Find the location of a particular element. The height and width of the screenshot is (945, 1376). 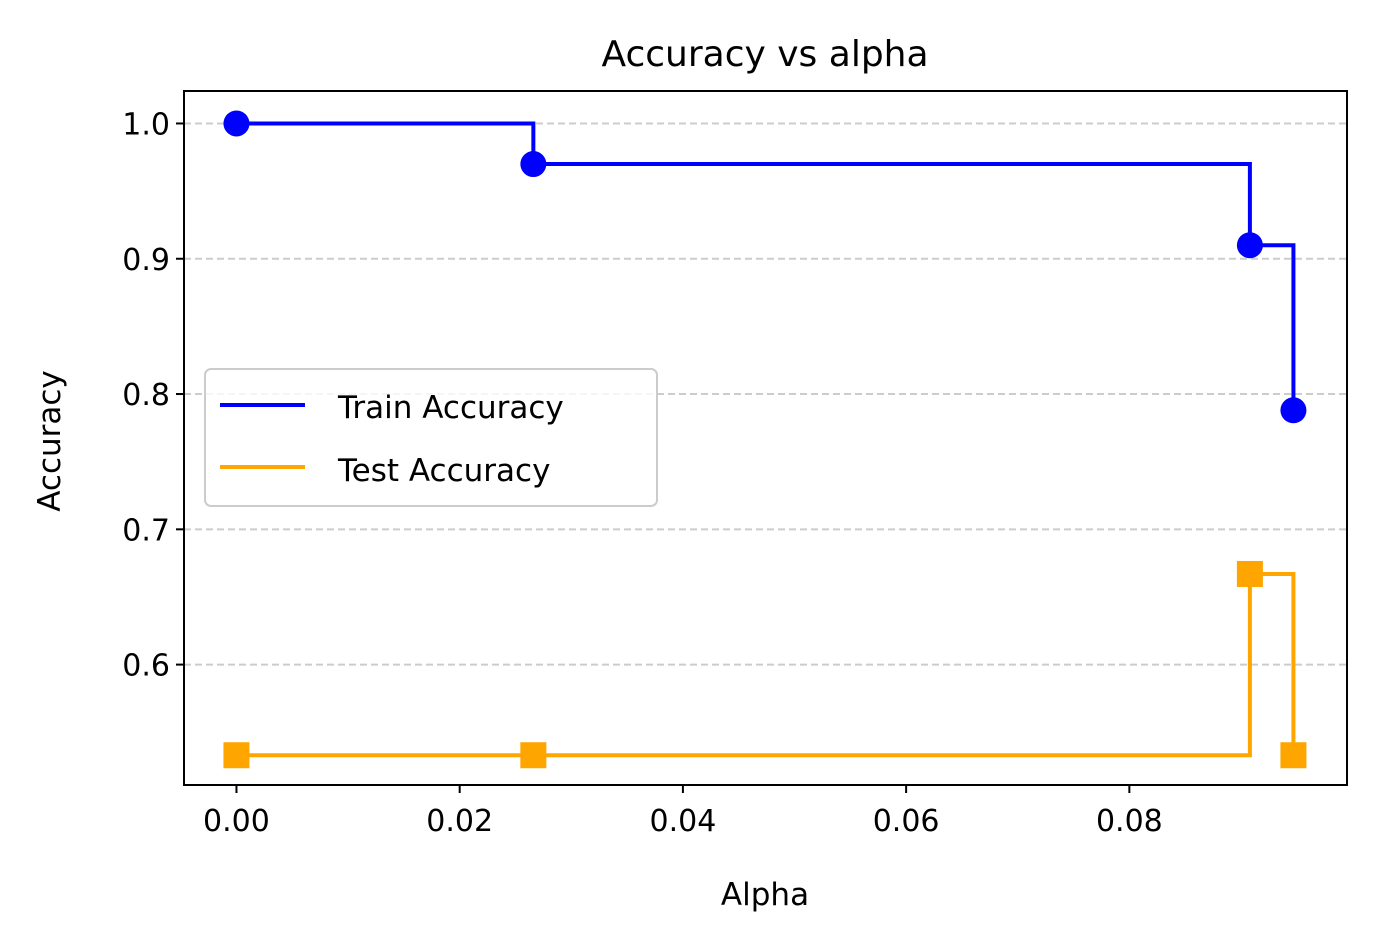

legend-label-train: Train Accuracy is located at coordinates (450, 408).